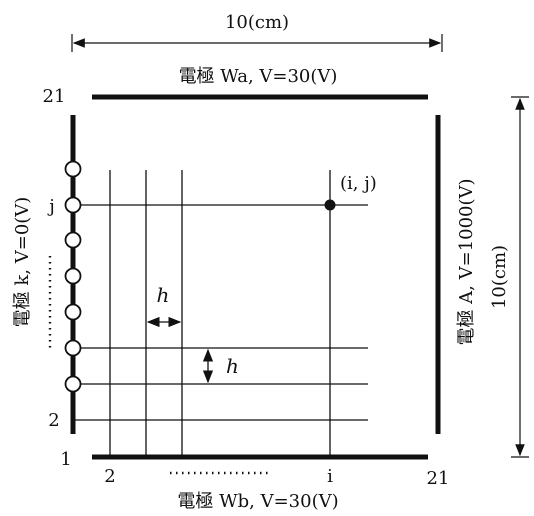  I want to click on y-label-1: 1, so click(65, 459).